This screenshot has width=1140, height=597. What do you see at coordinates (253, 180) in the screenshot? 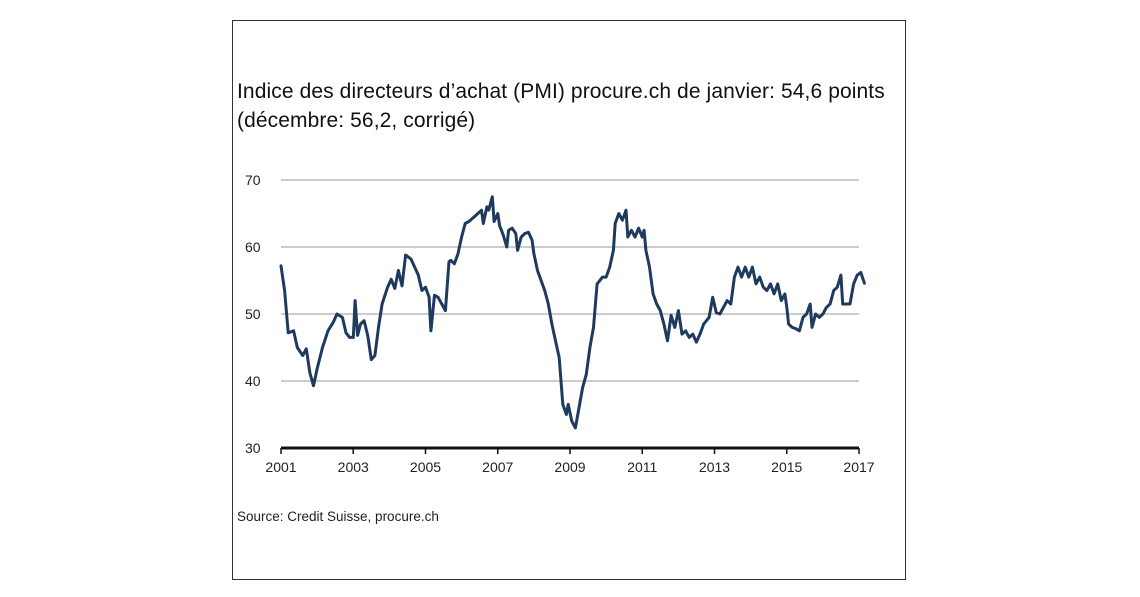
I see `y-tick-label: 70` at bounding box center [253, 180].